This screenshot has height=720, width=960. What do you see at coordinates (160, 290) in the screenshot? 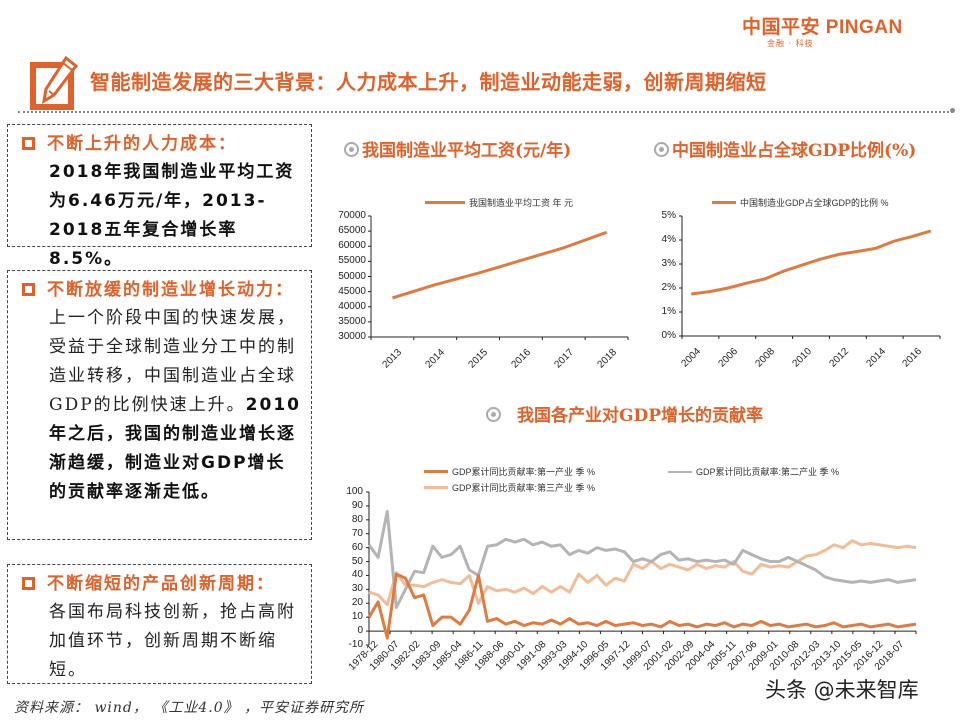
I see `box-heading: 不断放缓的制造业增长动力：` at bounding box center [160, 290].